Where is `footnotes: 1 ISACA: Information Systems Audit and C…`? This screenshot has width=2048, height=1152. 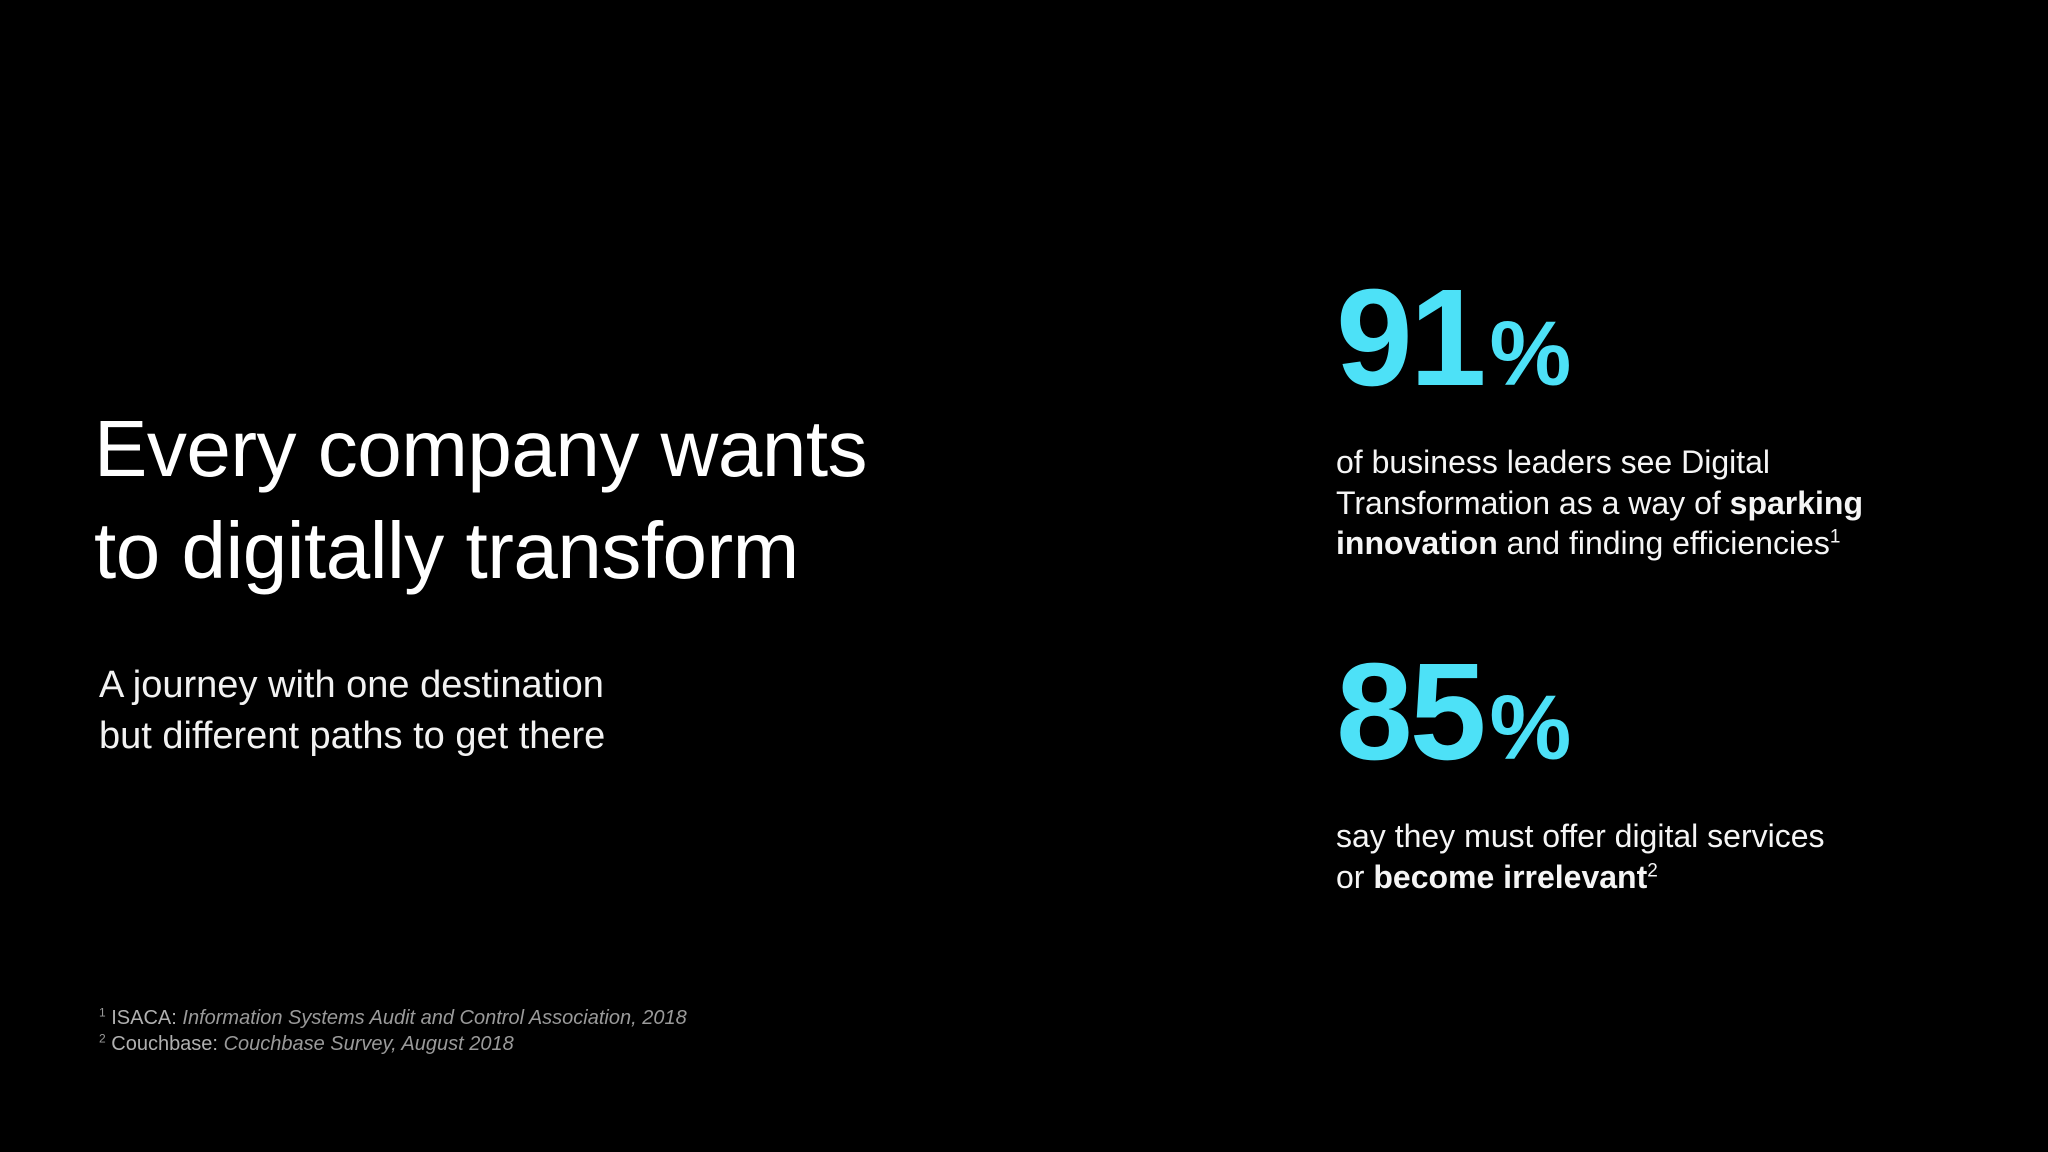 footnotes: 1 ISACA: Information Systems Audit and C… is located at coordinates (393, 1031).